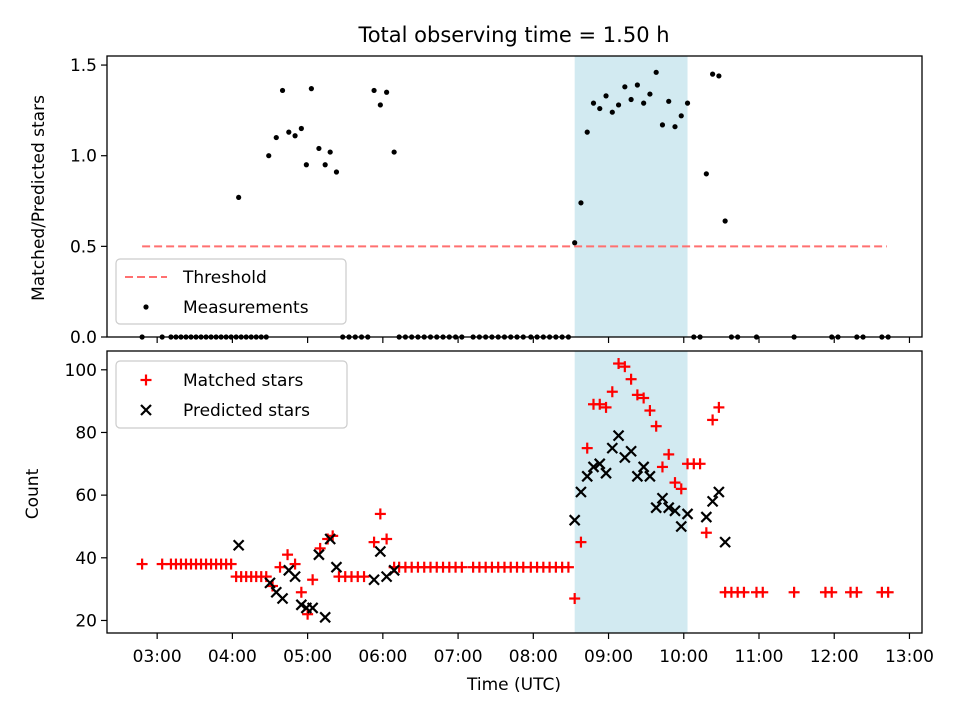  Describe the element at coordinates (146, 380) in the screenshot. I see `legend-matched-swatch` at that location.